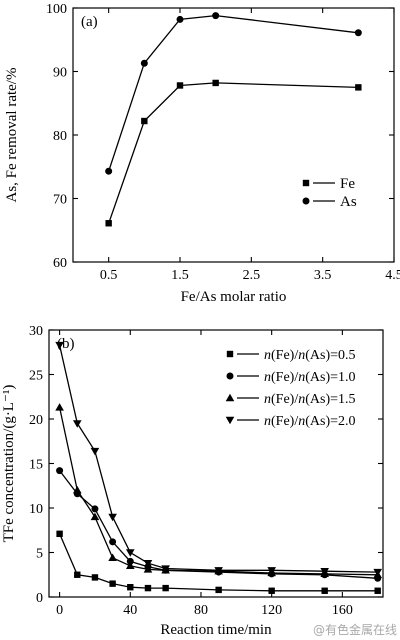 The height and width of the screenshot is (640, 400). What do you see at coordinates (323, 275) in the screenshot?
I see `x-tick-label: 3.5` at bounding box center [323, 275].